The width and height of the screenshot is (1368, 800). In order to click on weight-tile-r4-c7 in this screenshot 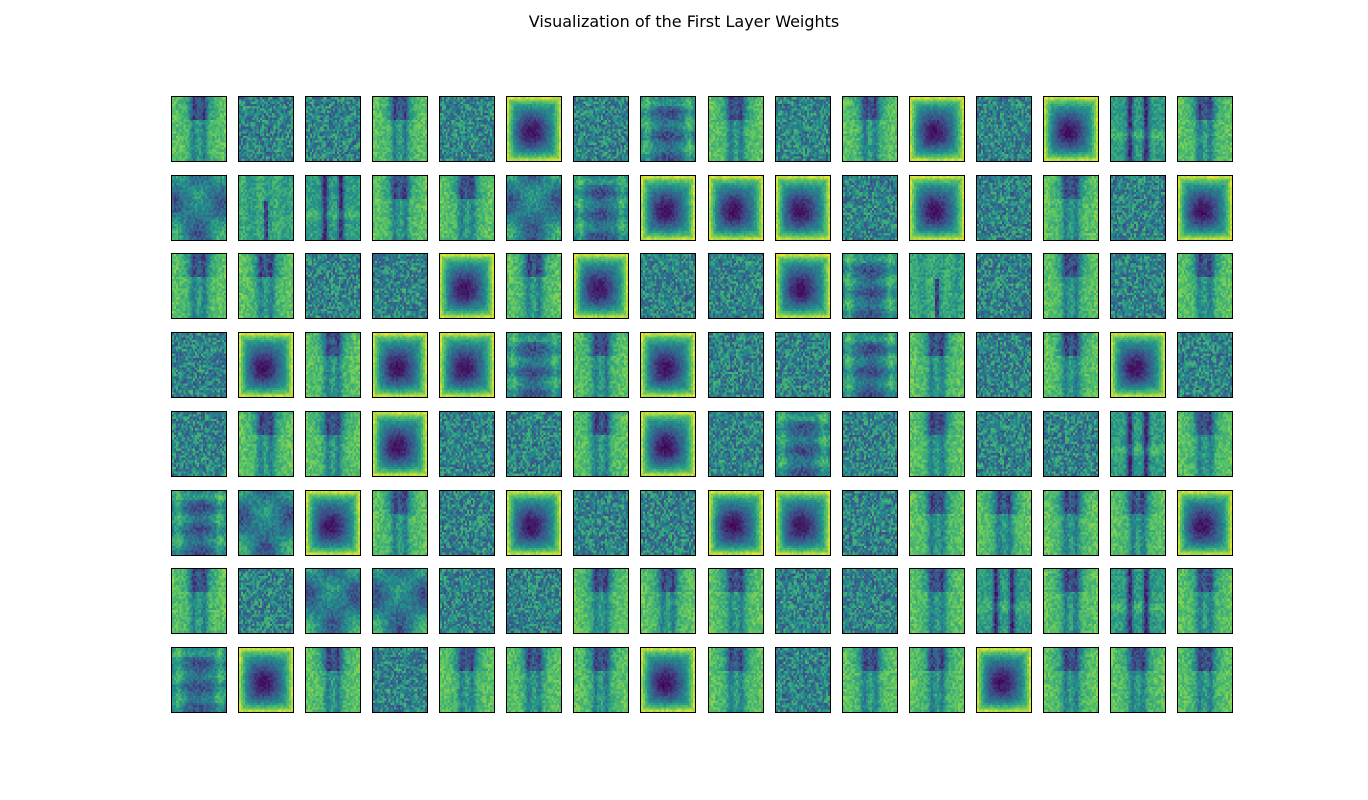, I will do `click(601, 365)`.